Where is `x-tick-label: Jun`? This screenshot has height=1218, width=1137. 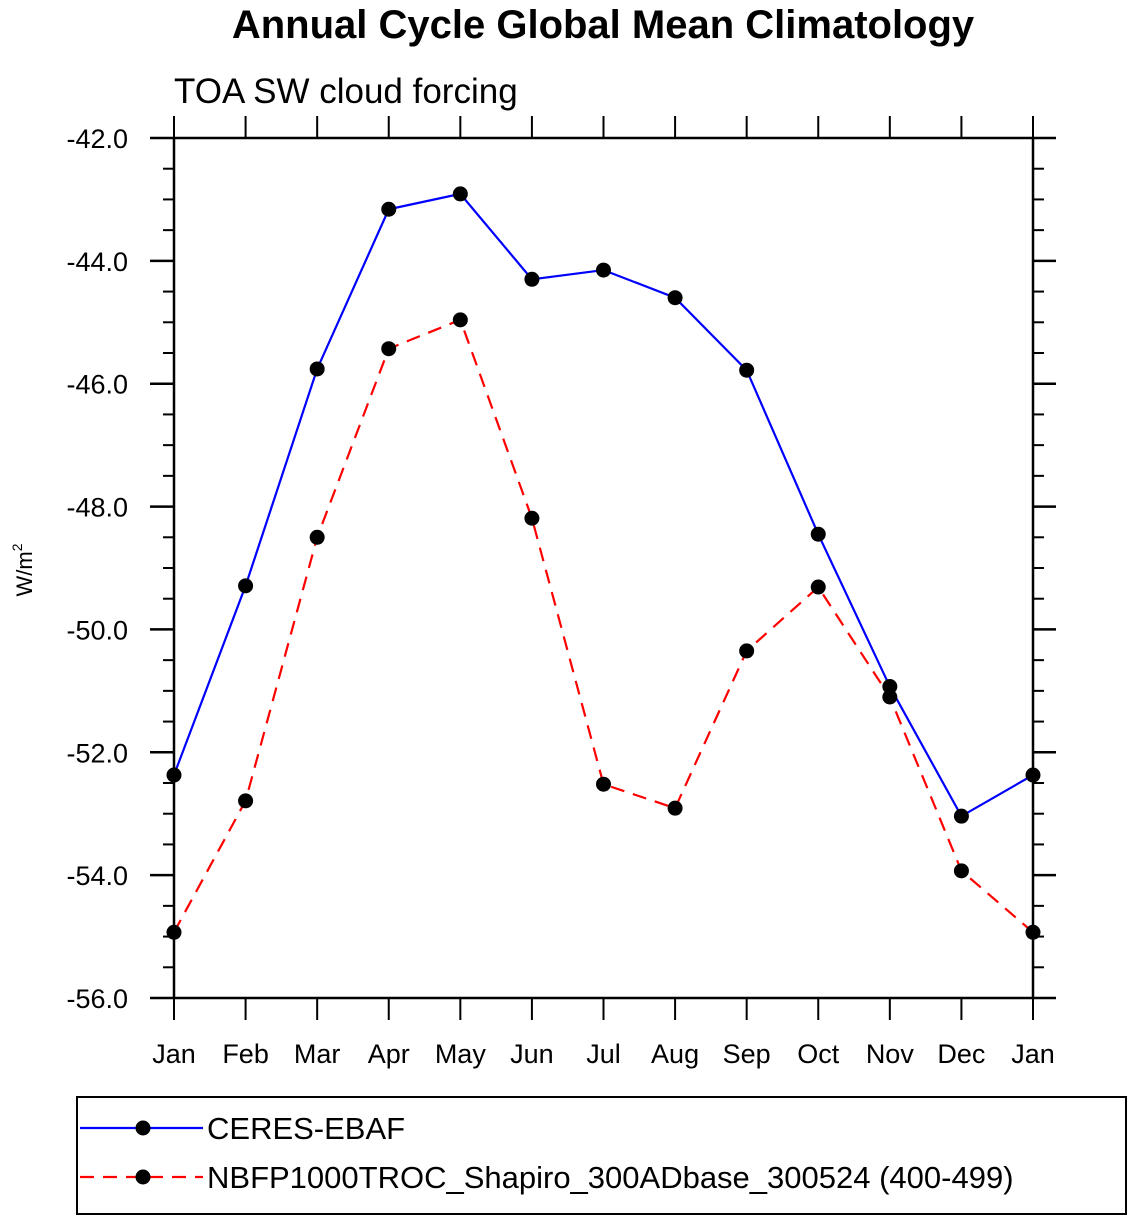 x-tick-label: Jun is located at coordinates (532, 1054).